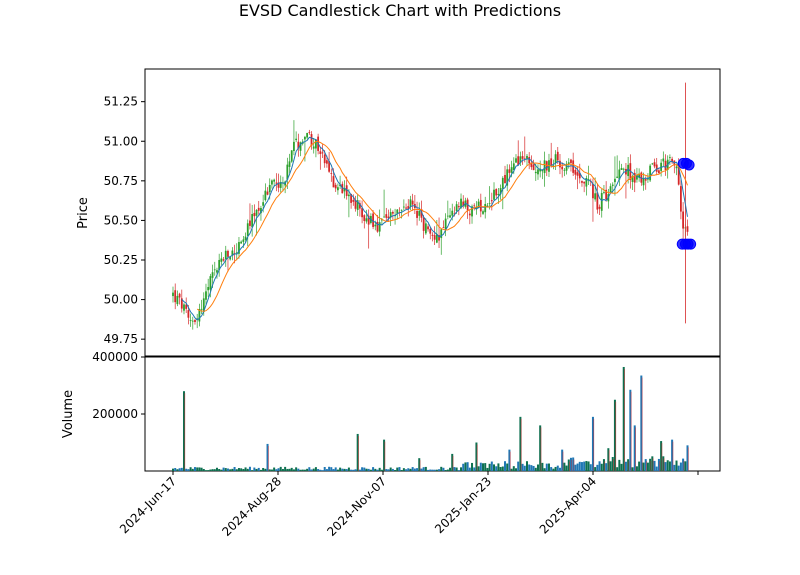 The height and width of the screenshot is (575, 800). What do you see at coordinates (118, 385) in the screenshot?
I see `volume-axis-ticks: 200000 400000` at bounding box center [118, 385].